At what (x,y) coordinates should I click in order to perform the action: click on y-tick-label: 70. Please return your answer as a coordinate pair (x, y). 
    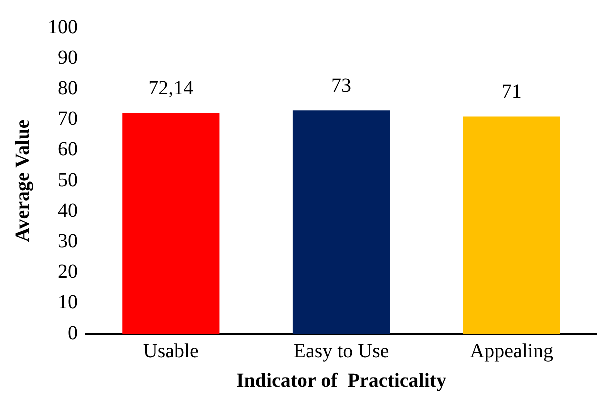
    Looking at the image, I should click on (68, 119).